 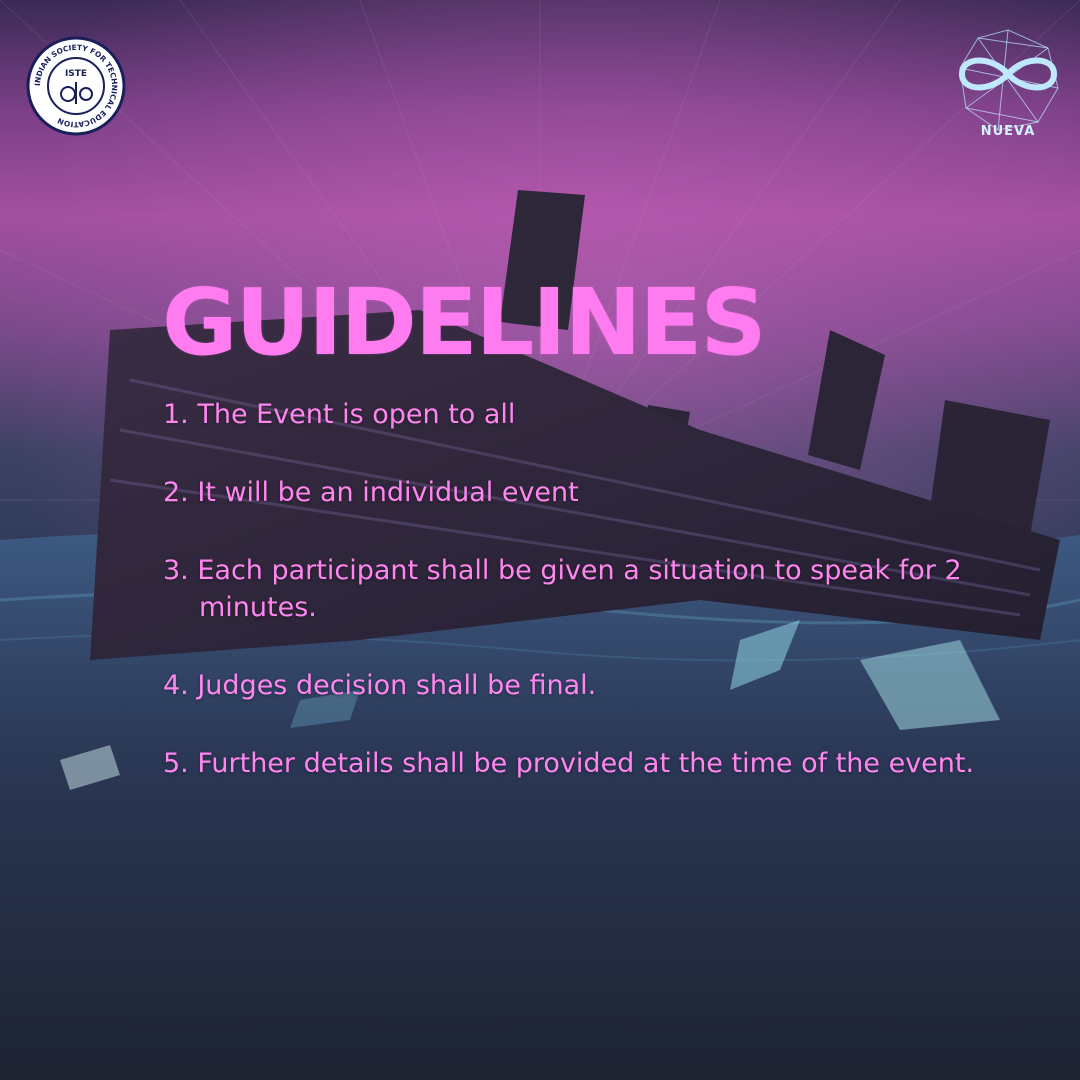 I want to click on iste-emblem-icon, so click(x=76, y=93).